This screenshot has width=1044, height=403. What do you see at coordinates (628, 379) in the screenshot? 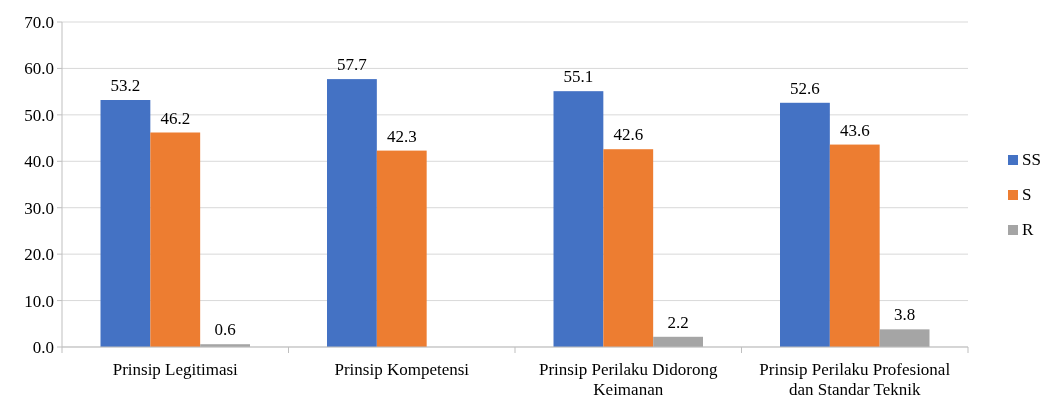
I see `x-tick-label: Prinsip Perilaku Didorong Keimanan` at bounding box center [628, 379].